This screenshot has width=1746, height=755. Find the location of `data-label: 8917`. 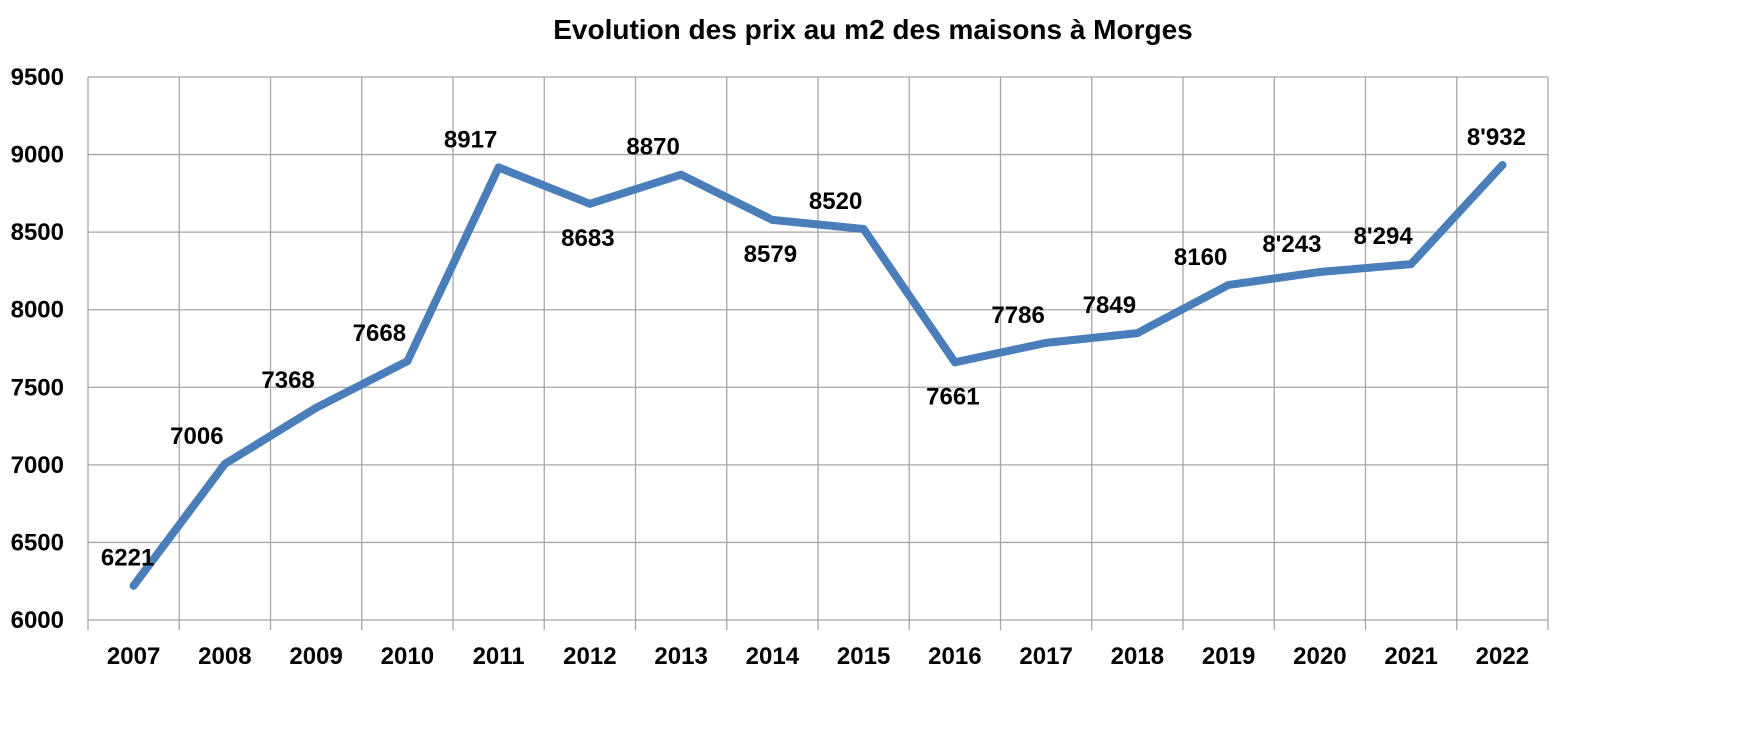

data-label: 8917 is located at coordinates (470, 139).